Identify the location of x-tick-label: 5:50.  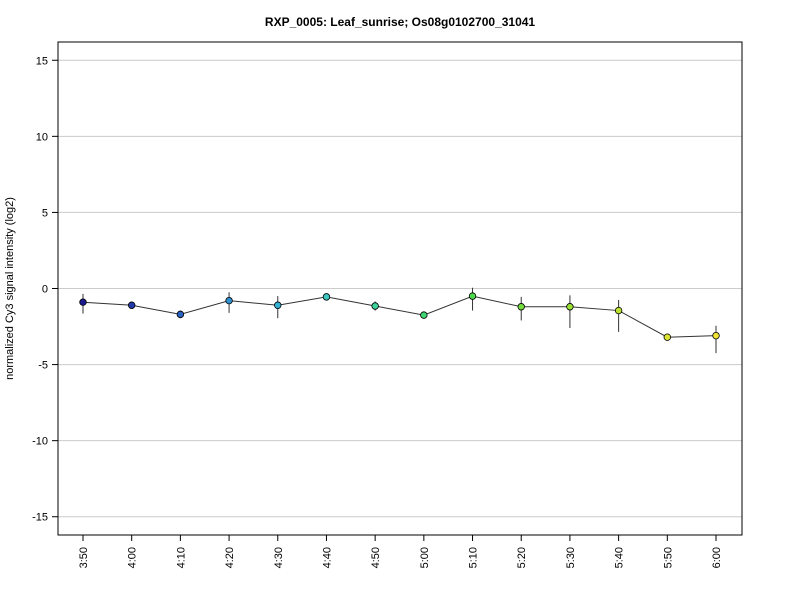
(668, 557).